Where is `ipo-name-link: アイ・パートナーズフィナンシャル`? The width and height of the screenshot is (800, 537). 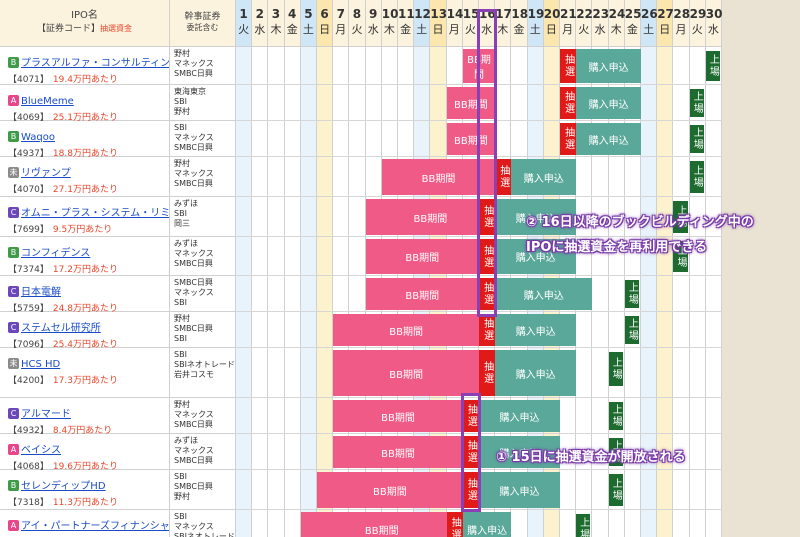 ipo-name-link: アイ・パートナーズフィナンシャル is located at coordinates (95, 526).